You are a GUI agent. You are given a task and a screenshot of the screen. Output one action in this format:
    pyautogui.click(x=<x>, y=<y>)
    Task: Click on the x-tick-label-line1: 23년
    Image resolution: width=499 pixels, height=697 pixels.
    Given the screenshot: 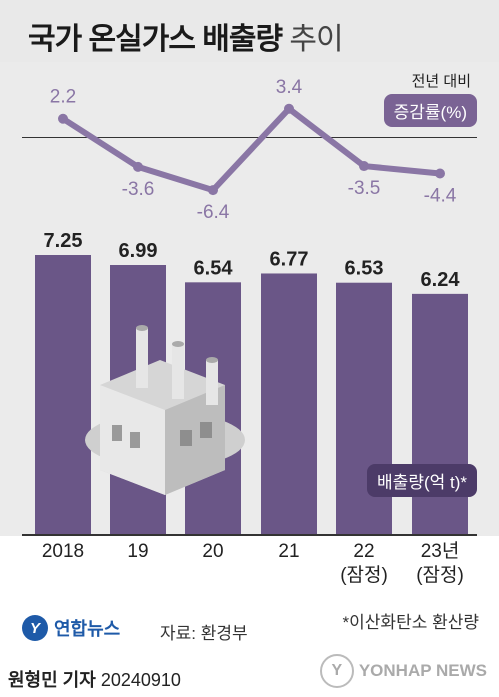 What is the action you would take?
    pyautogui.click(x=440, y=551)
    